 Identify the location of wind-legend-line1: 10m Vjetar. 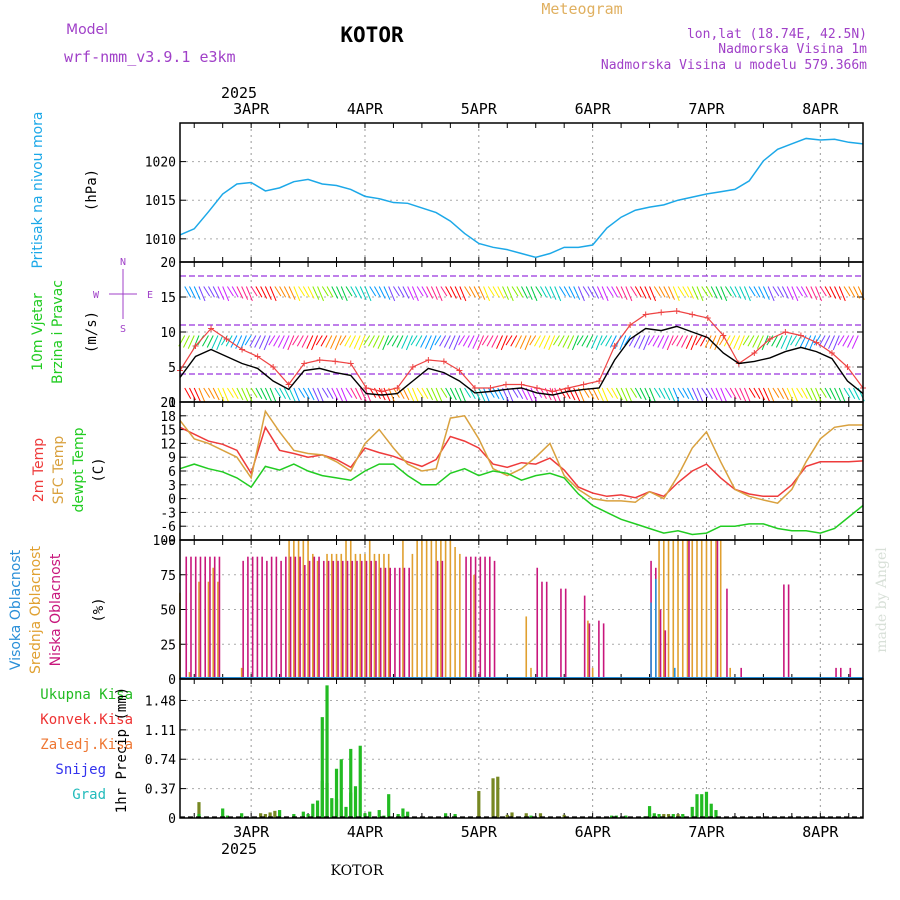
(38, 332).